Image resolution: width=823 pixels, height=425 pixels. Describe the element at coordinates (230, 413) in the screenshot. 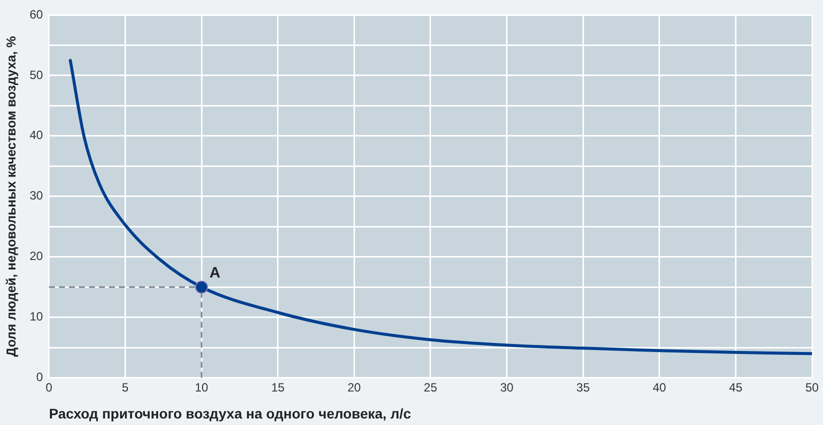

I see `x-axis-title: Расход приточного воздуха на одного человека, л/с` at that location.